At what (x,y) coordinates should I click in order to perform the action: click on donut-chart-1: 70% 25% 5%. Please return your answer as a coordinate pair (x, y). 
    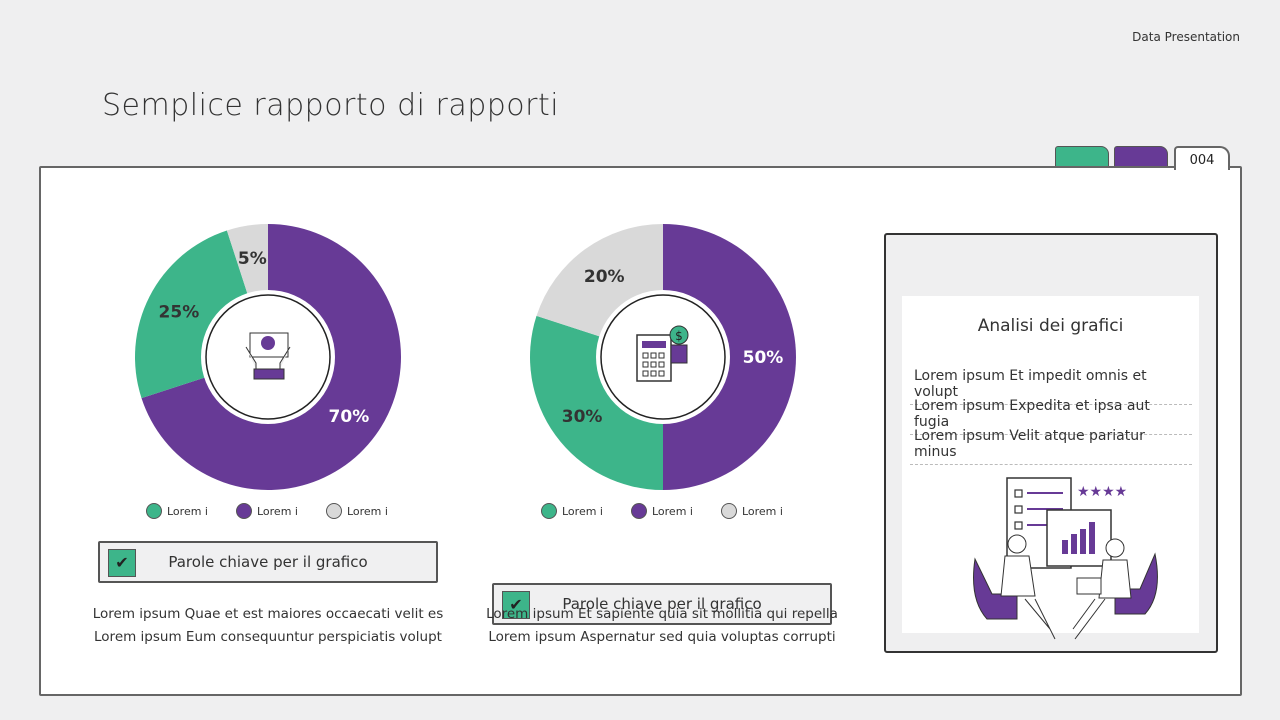
    Looking at the image, I should click on (268, 357).